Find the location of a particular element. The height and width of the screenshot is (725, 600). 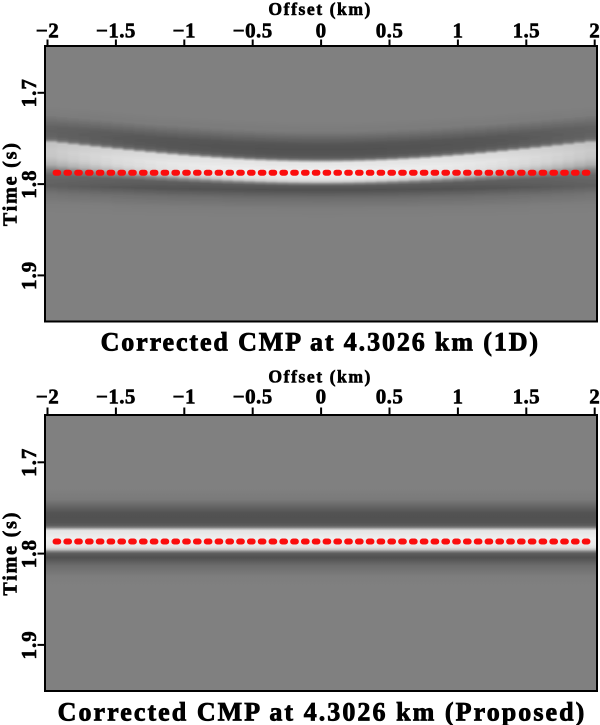

svg-text:Corrected CMP at 4.3026 km (Pr: Corrected CMP at 4.3026 km (Proposed) is located at coordinates (322, 711).